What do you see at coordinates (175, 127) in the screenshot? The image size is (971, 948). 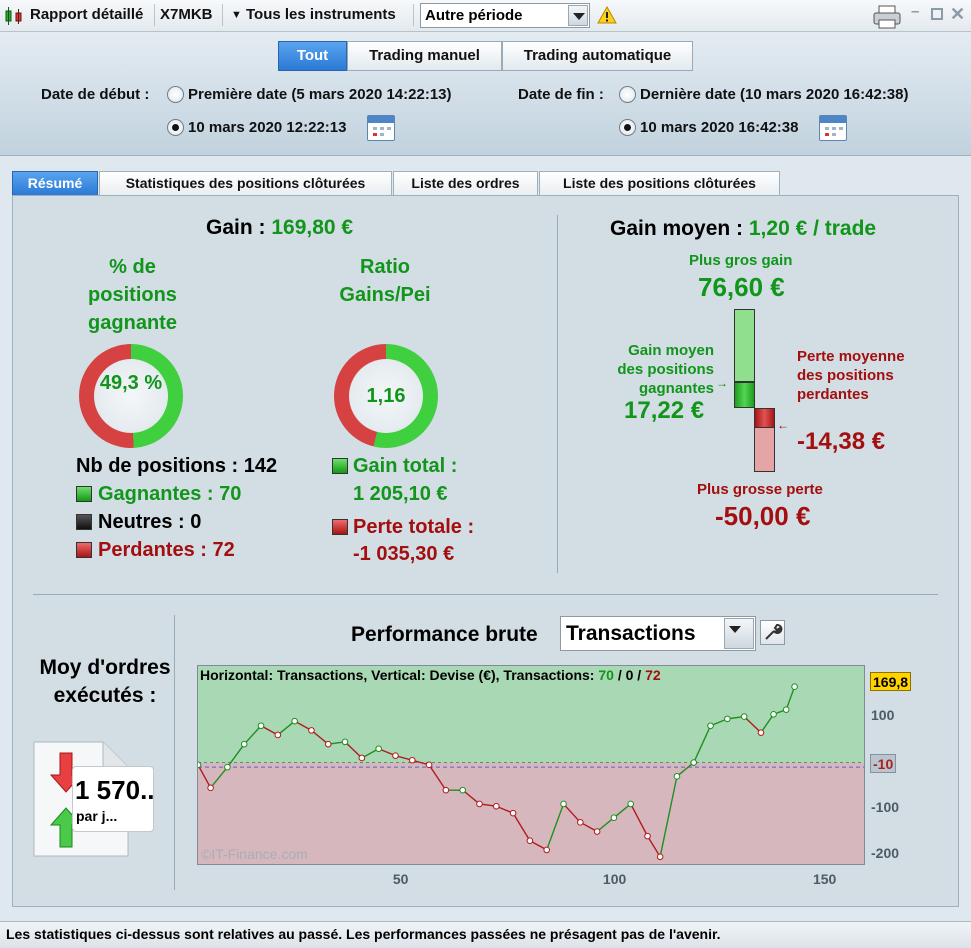 I see `start-custom-radio` at bounding box center [175, 127].